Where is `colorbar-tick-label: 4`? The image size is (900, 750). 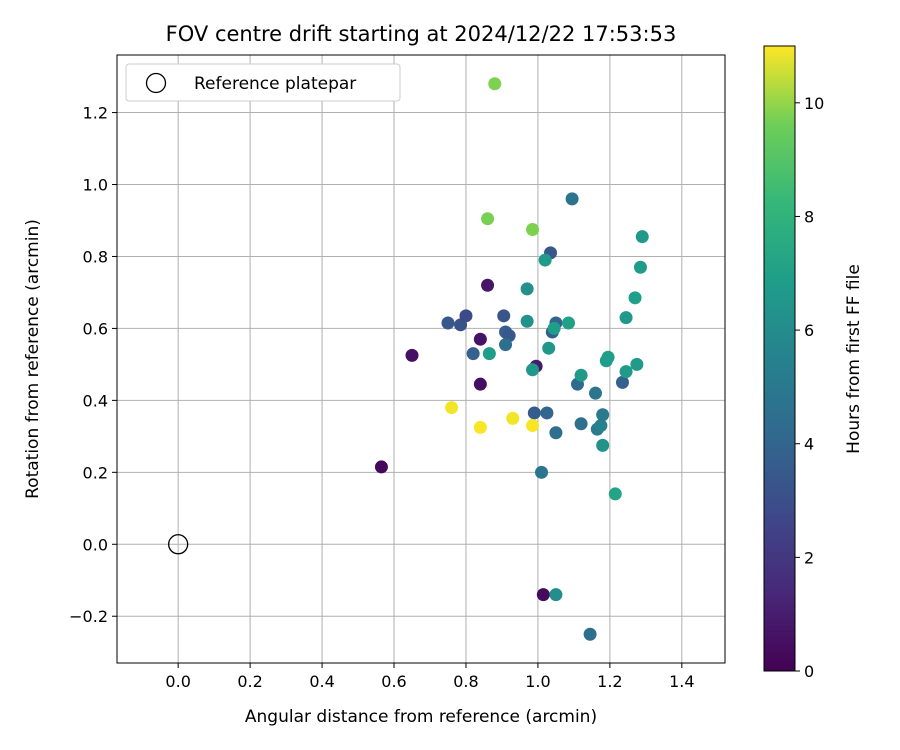 colorbar-tick-label: 4 is located at coordinates (809, 444).